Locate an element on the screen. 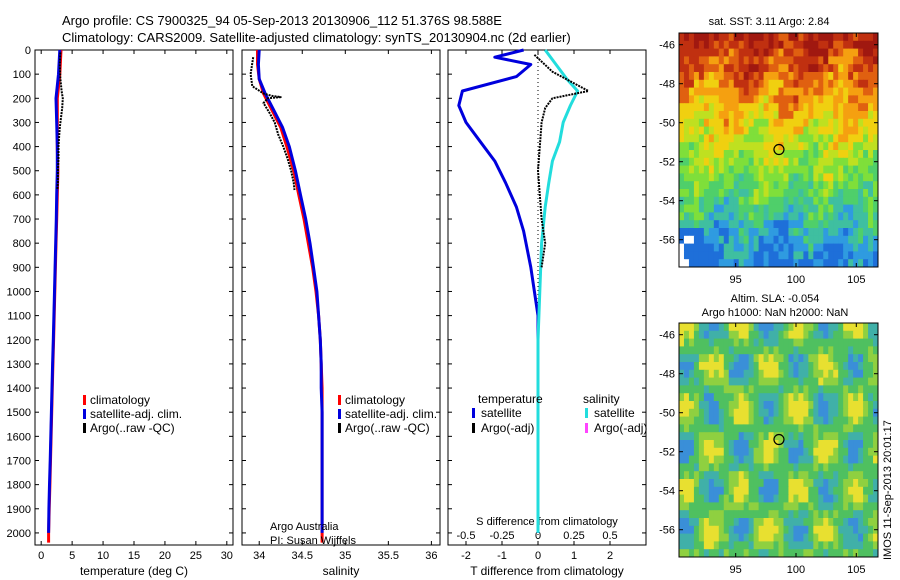 The height and width of the screenshot is (580, 900). temperature-xtick-label: 30 is located at coordinates (227, 556).